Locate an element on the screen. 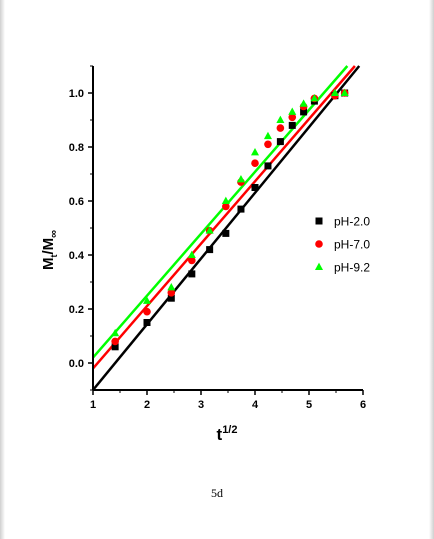 This screenshot has height=539, width=434. legend-label-3: pH-9.2 is located at coordinates (352, 268).